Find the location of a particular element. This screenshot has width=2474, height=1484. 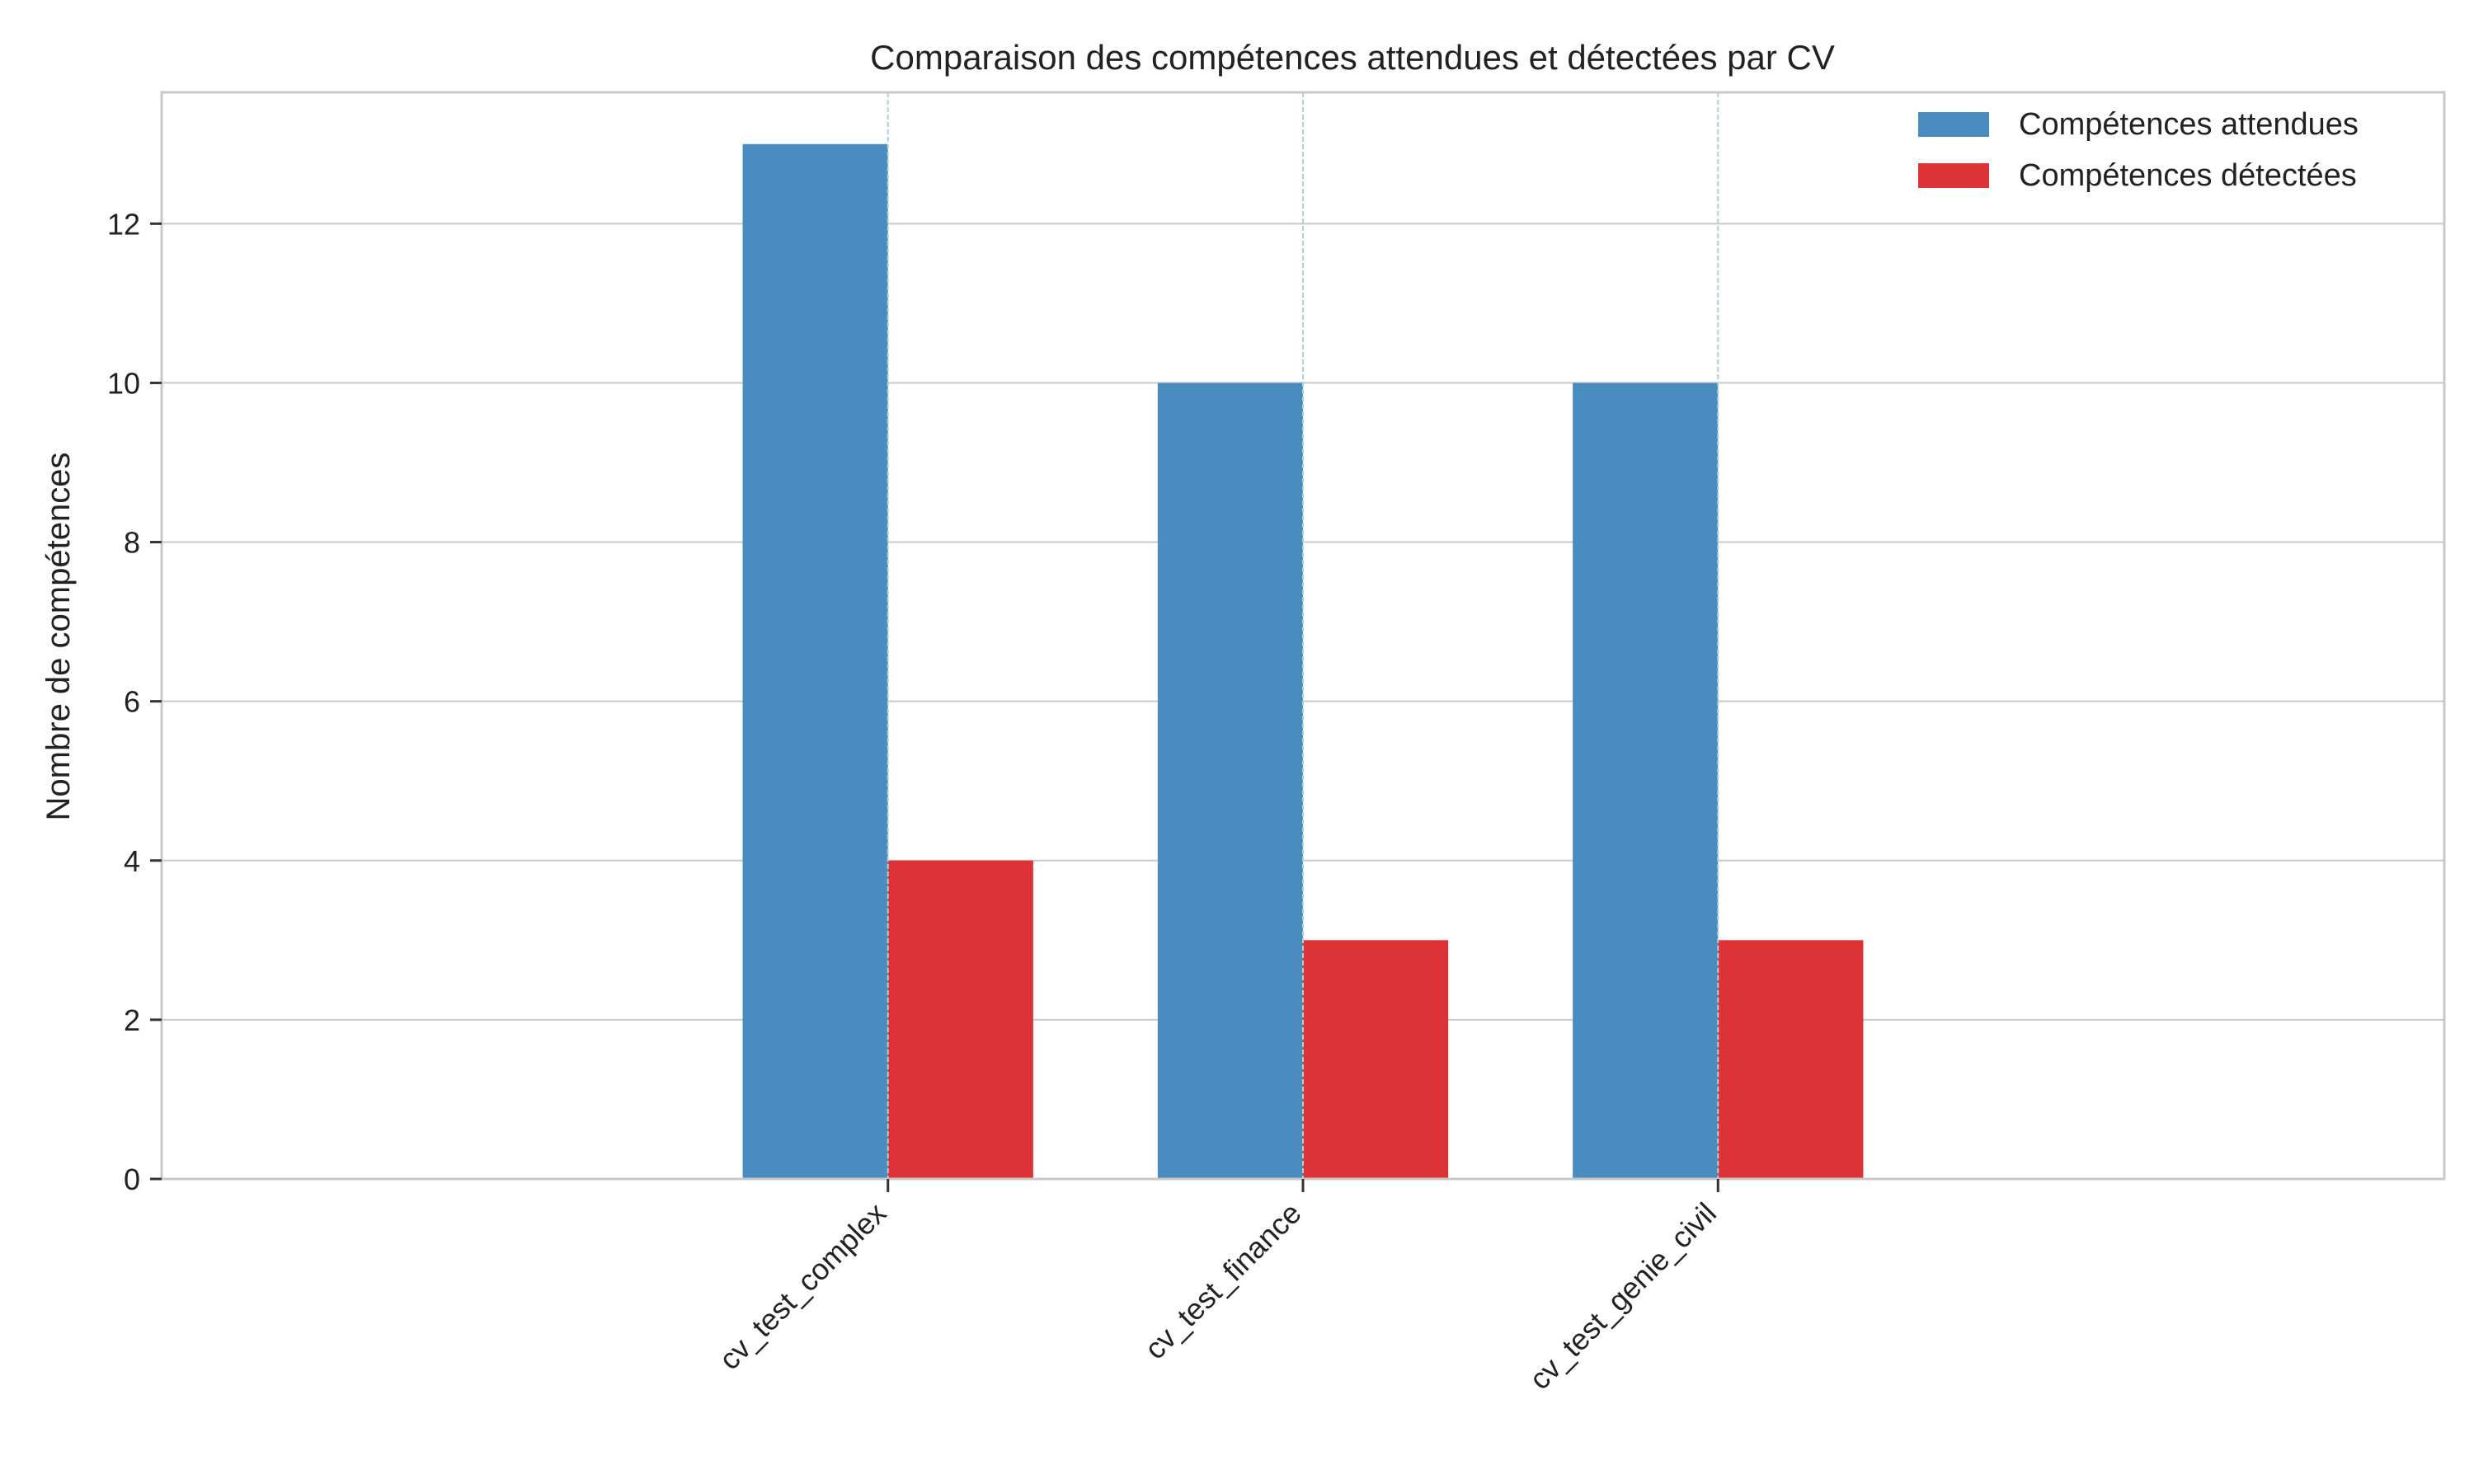

x-tick-label: cv_test_finance is located at coordinates (1223, 1281).